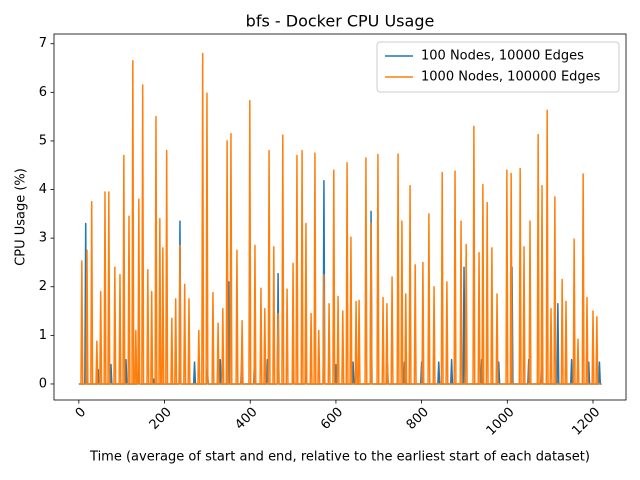 Image resolution: width=640 pixels, height=480 pixels. Describe the element at coordinates (43, 140) in the screenshot. I see `y-tick-label: 5` at that location.